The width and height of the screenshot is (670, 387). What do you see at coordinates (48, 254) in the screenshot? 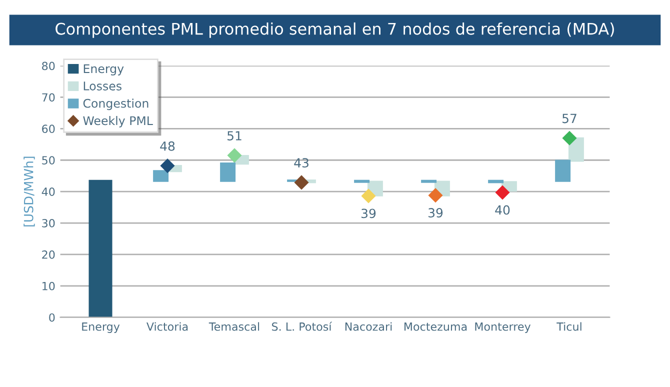
I see `y-tick-label: 20` at bounding box center [48, 254].